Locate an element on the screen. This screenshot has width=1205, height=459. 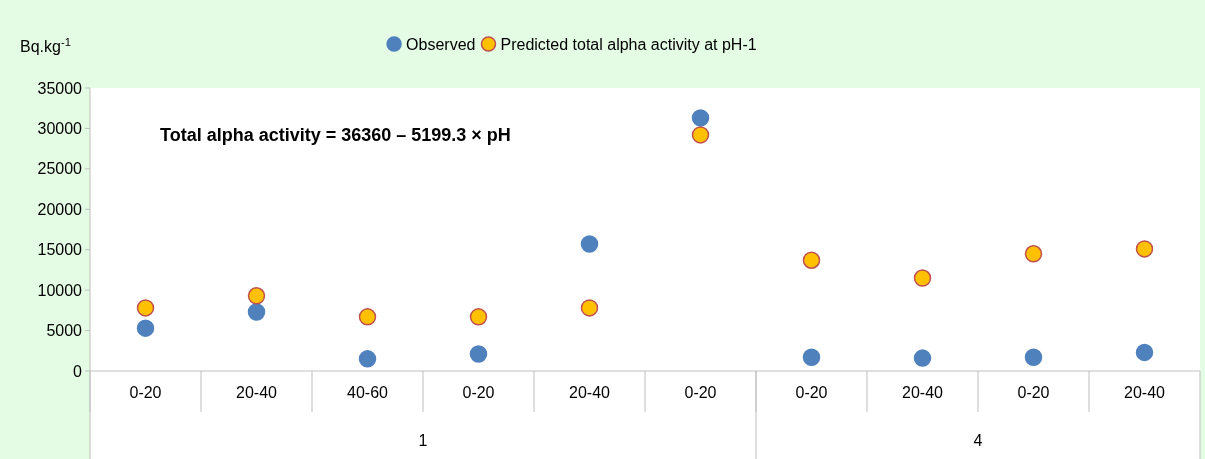
y-tick-label: 0 is located at coordinates (78, 371).